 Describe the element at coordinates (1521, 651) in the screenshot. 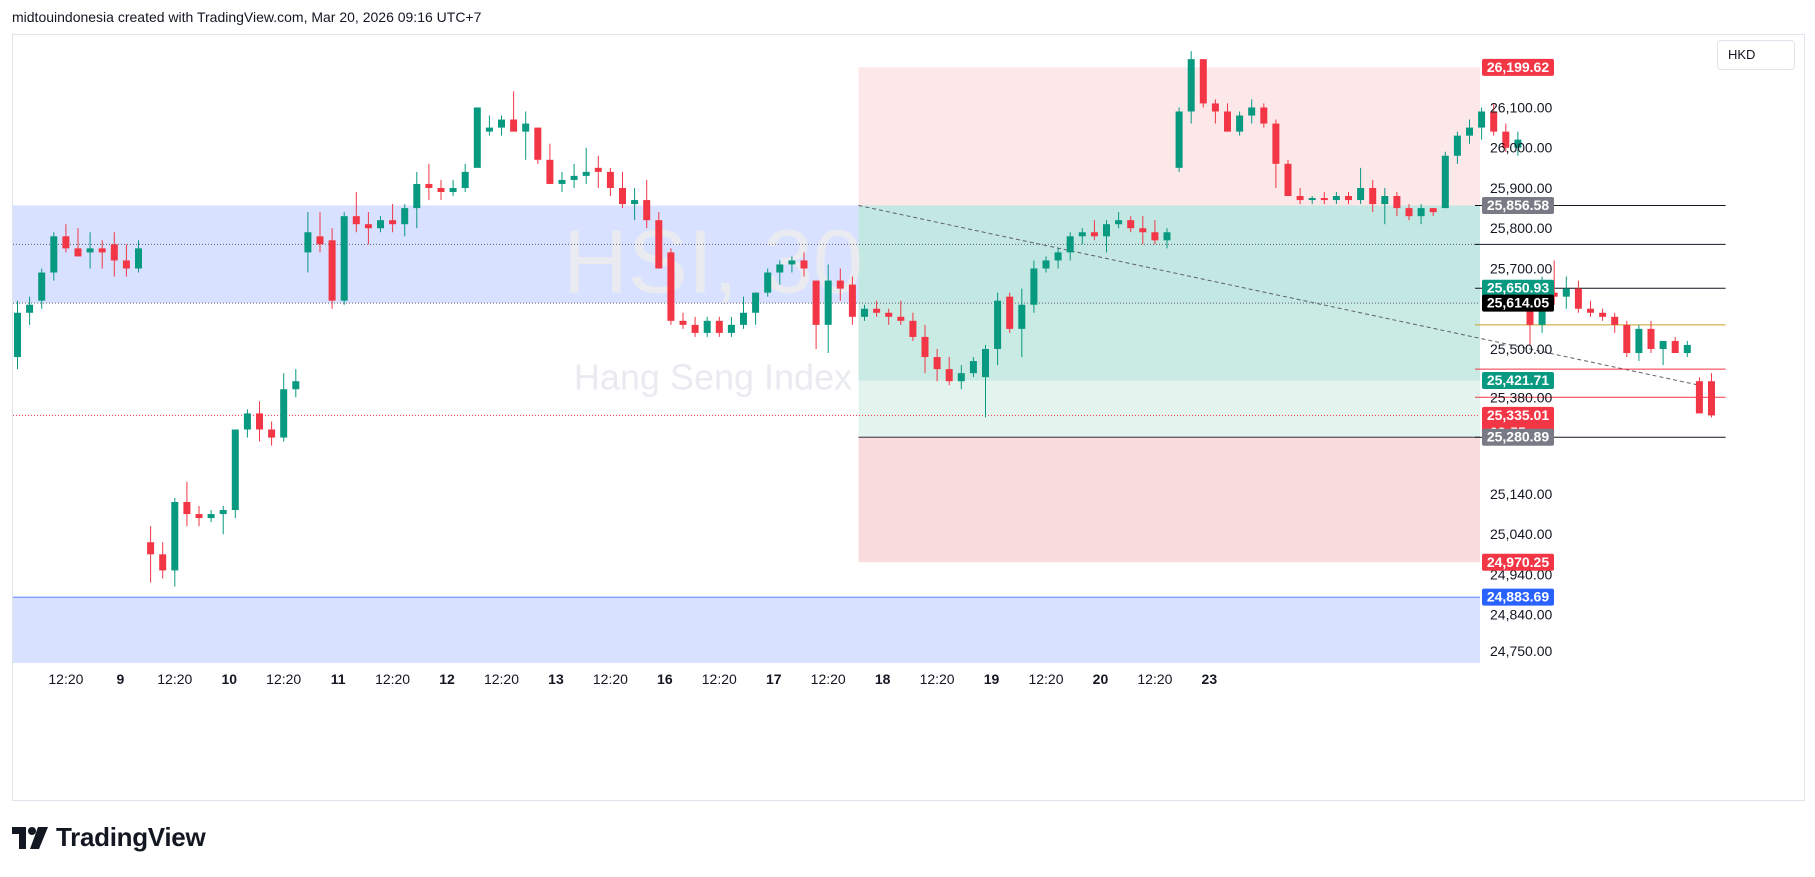

I see `y-tick-label: 24,750.00` at that location.